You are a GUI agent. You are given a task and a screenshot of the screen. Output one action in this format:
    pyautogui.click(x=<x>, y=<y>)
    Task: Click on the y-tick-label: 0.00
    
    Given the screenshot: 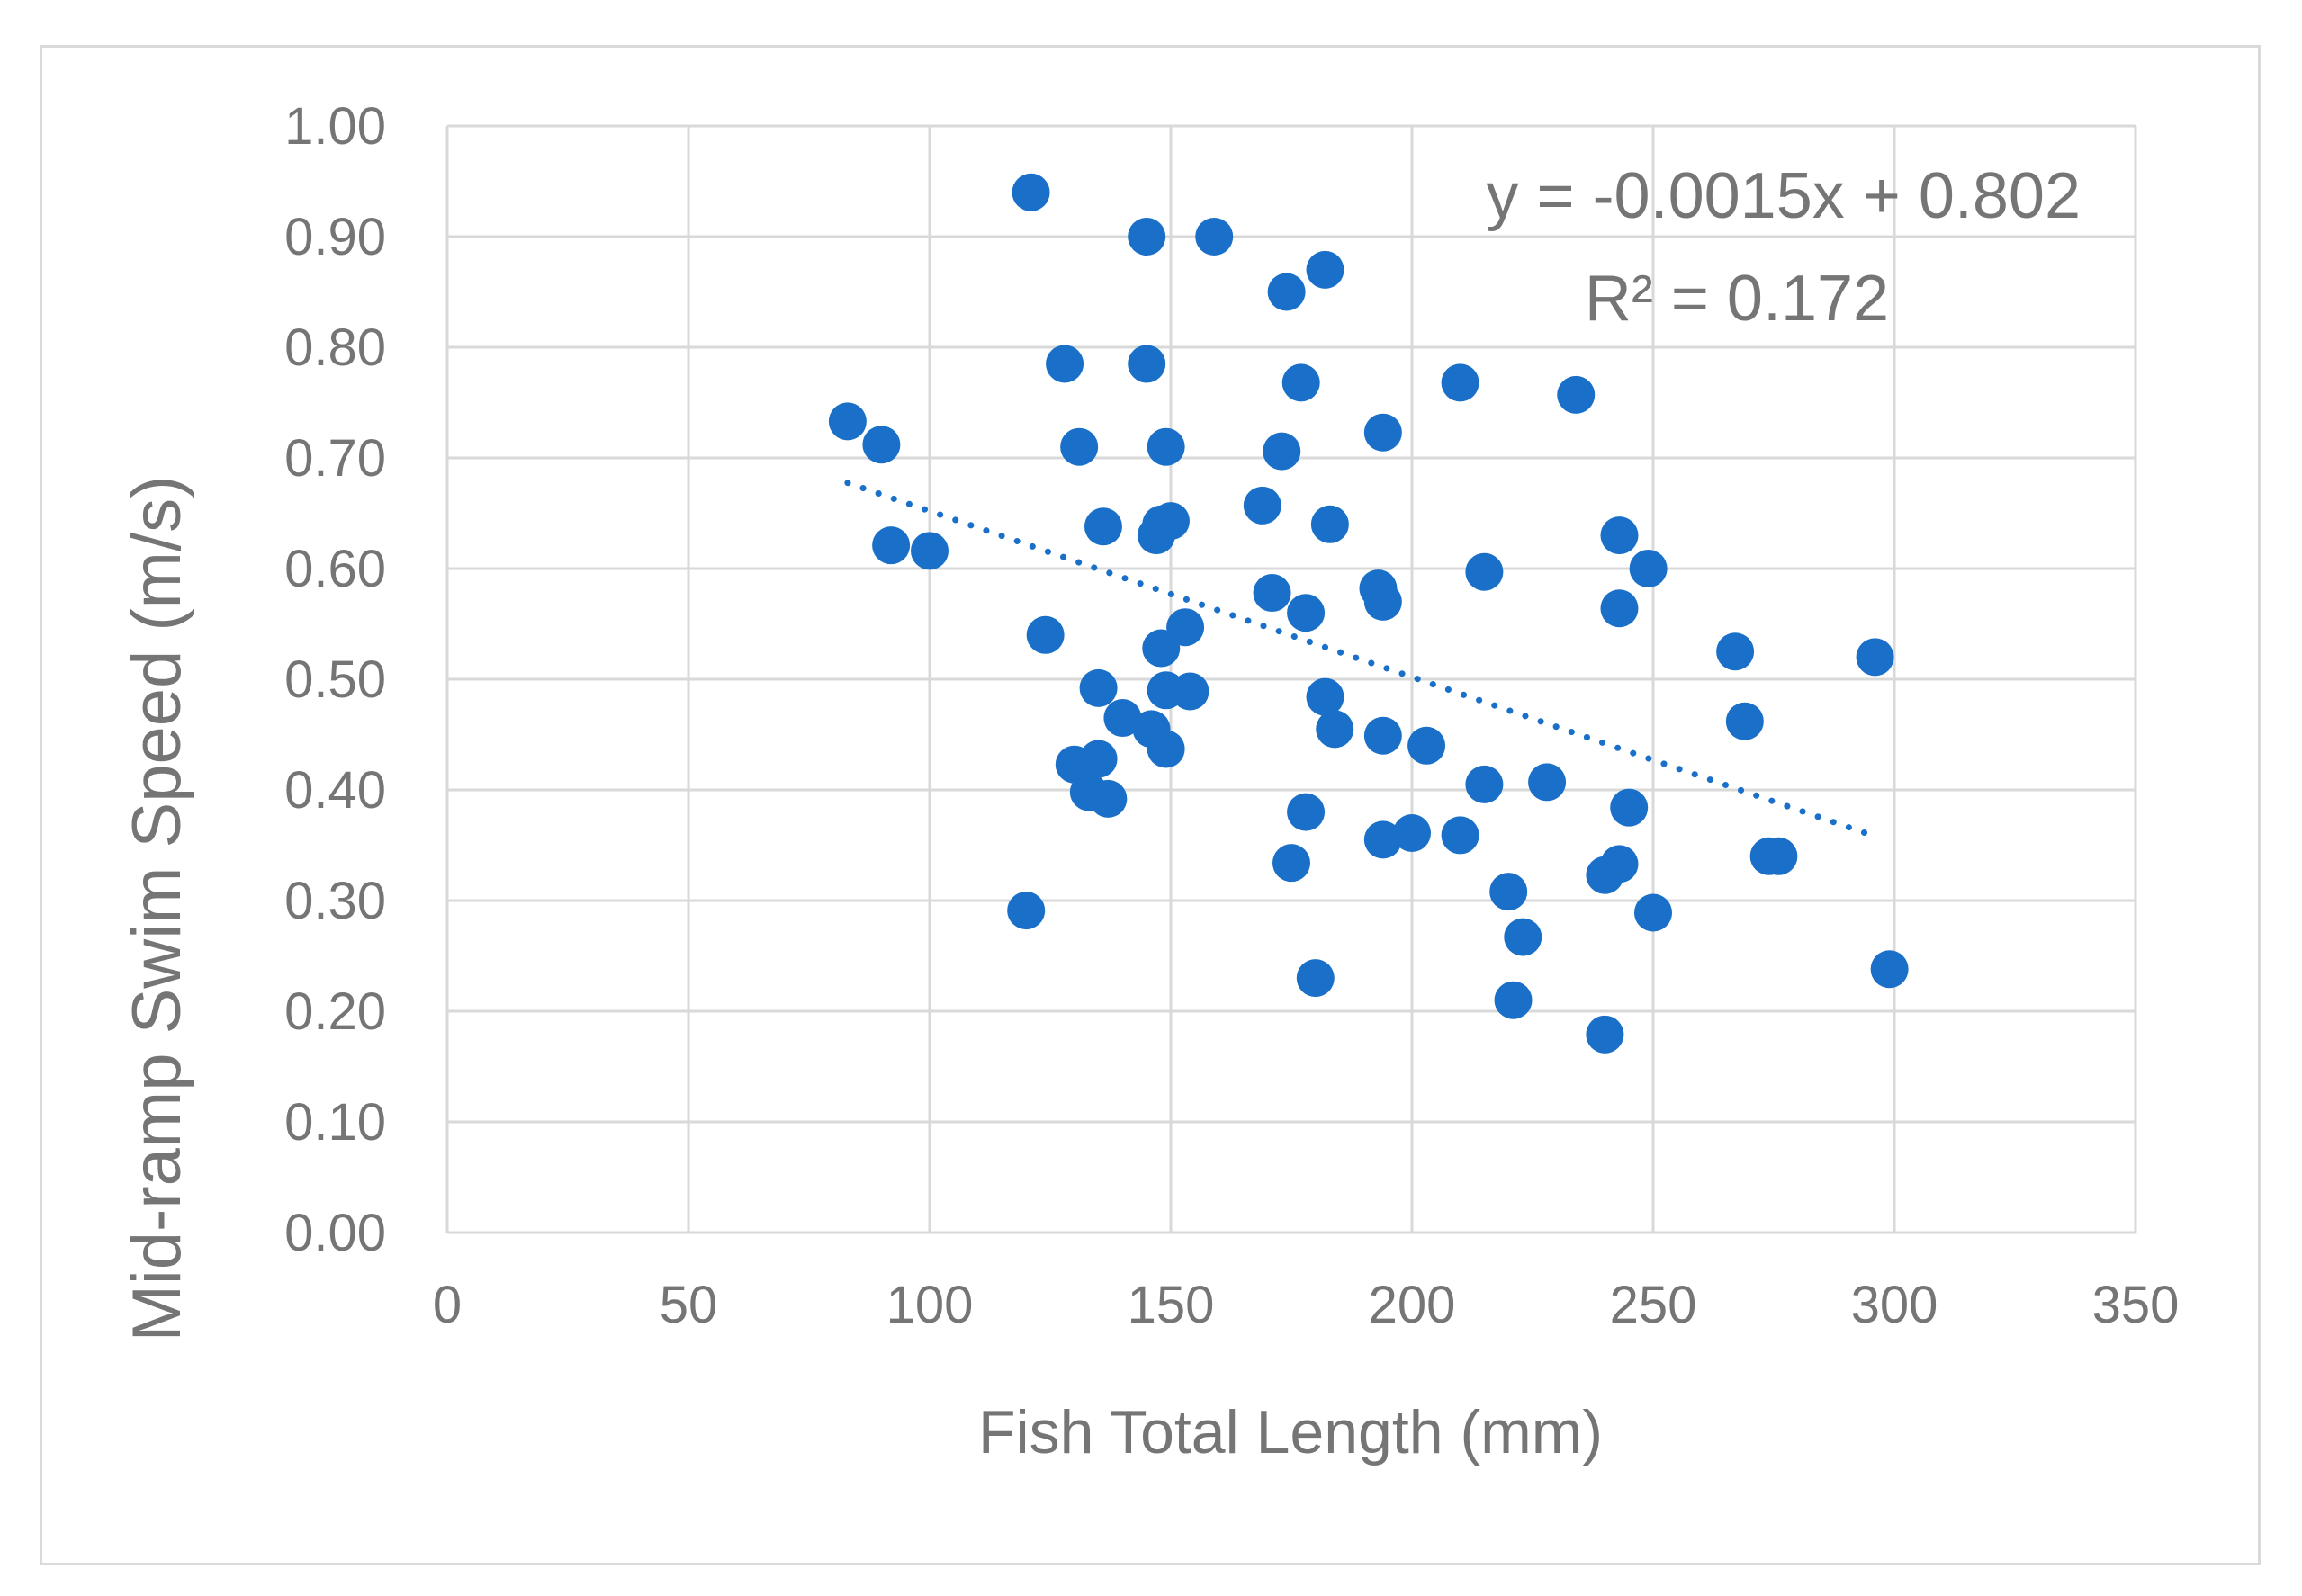 What is the action you would take?
    pyautogui.click(x=335, y=1233)
    